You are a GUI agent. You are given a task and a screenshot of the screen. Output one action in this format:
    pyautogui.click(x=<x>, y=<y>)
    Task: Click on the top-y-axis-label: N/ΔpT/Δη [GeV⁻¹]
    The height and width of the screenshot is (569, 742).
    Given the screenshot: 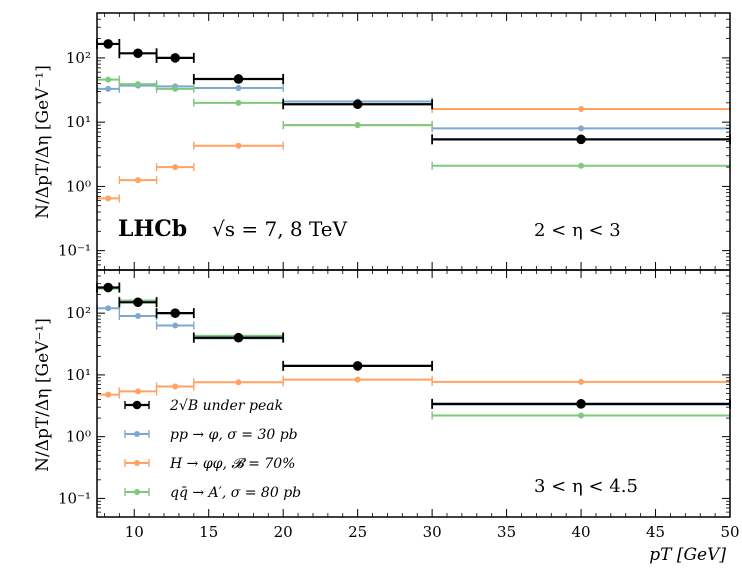 What is the action you would take?
    pyautogui.click(x=43, y=142)
    